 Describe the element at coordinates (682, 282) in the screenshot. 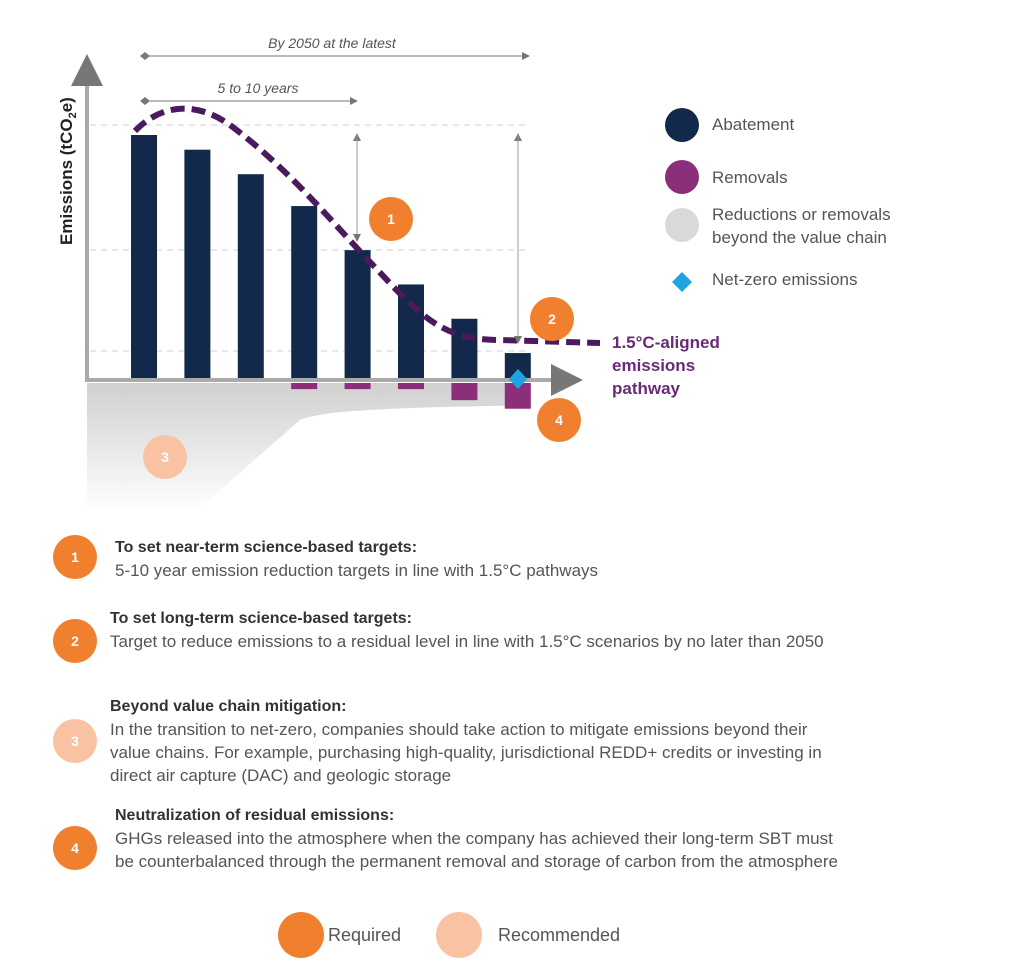

I see `legend-diamond-icon` at that location.